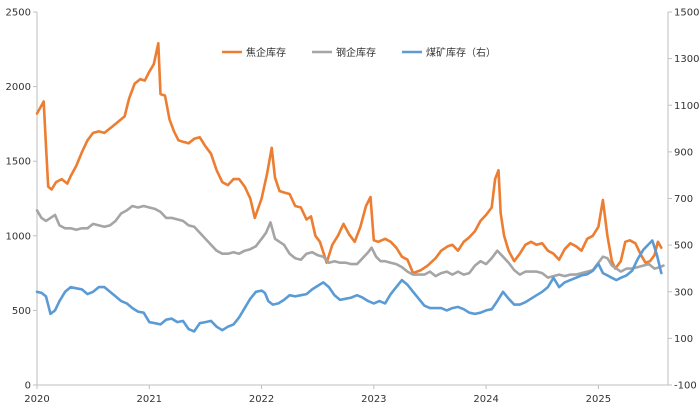 The image size is (700, 410). Describe the element at coordinates (683, 339) in the screenshot. I see `y-right-tick-label: 100` at that location.